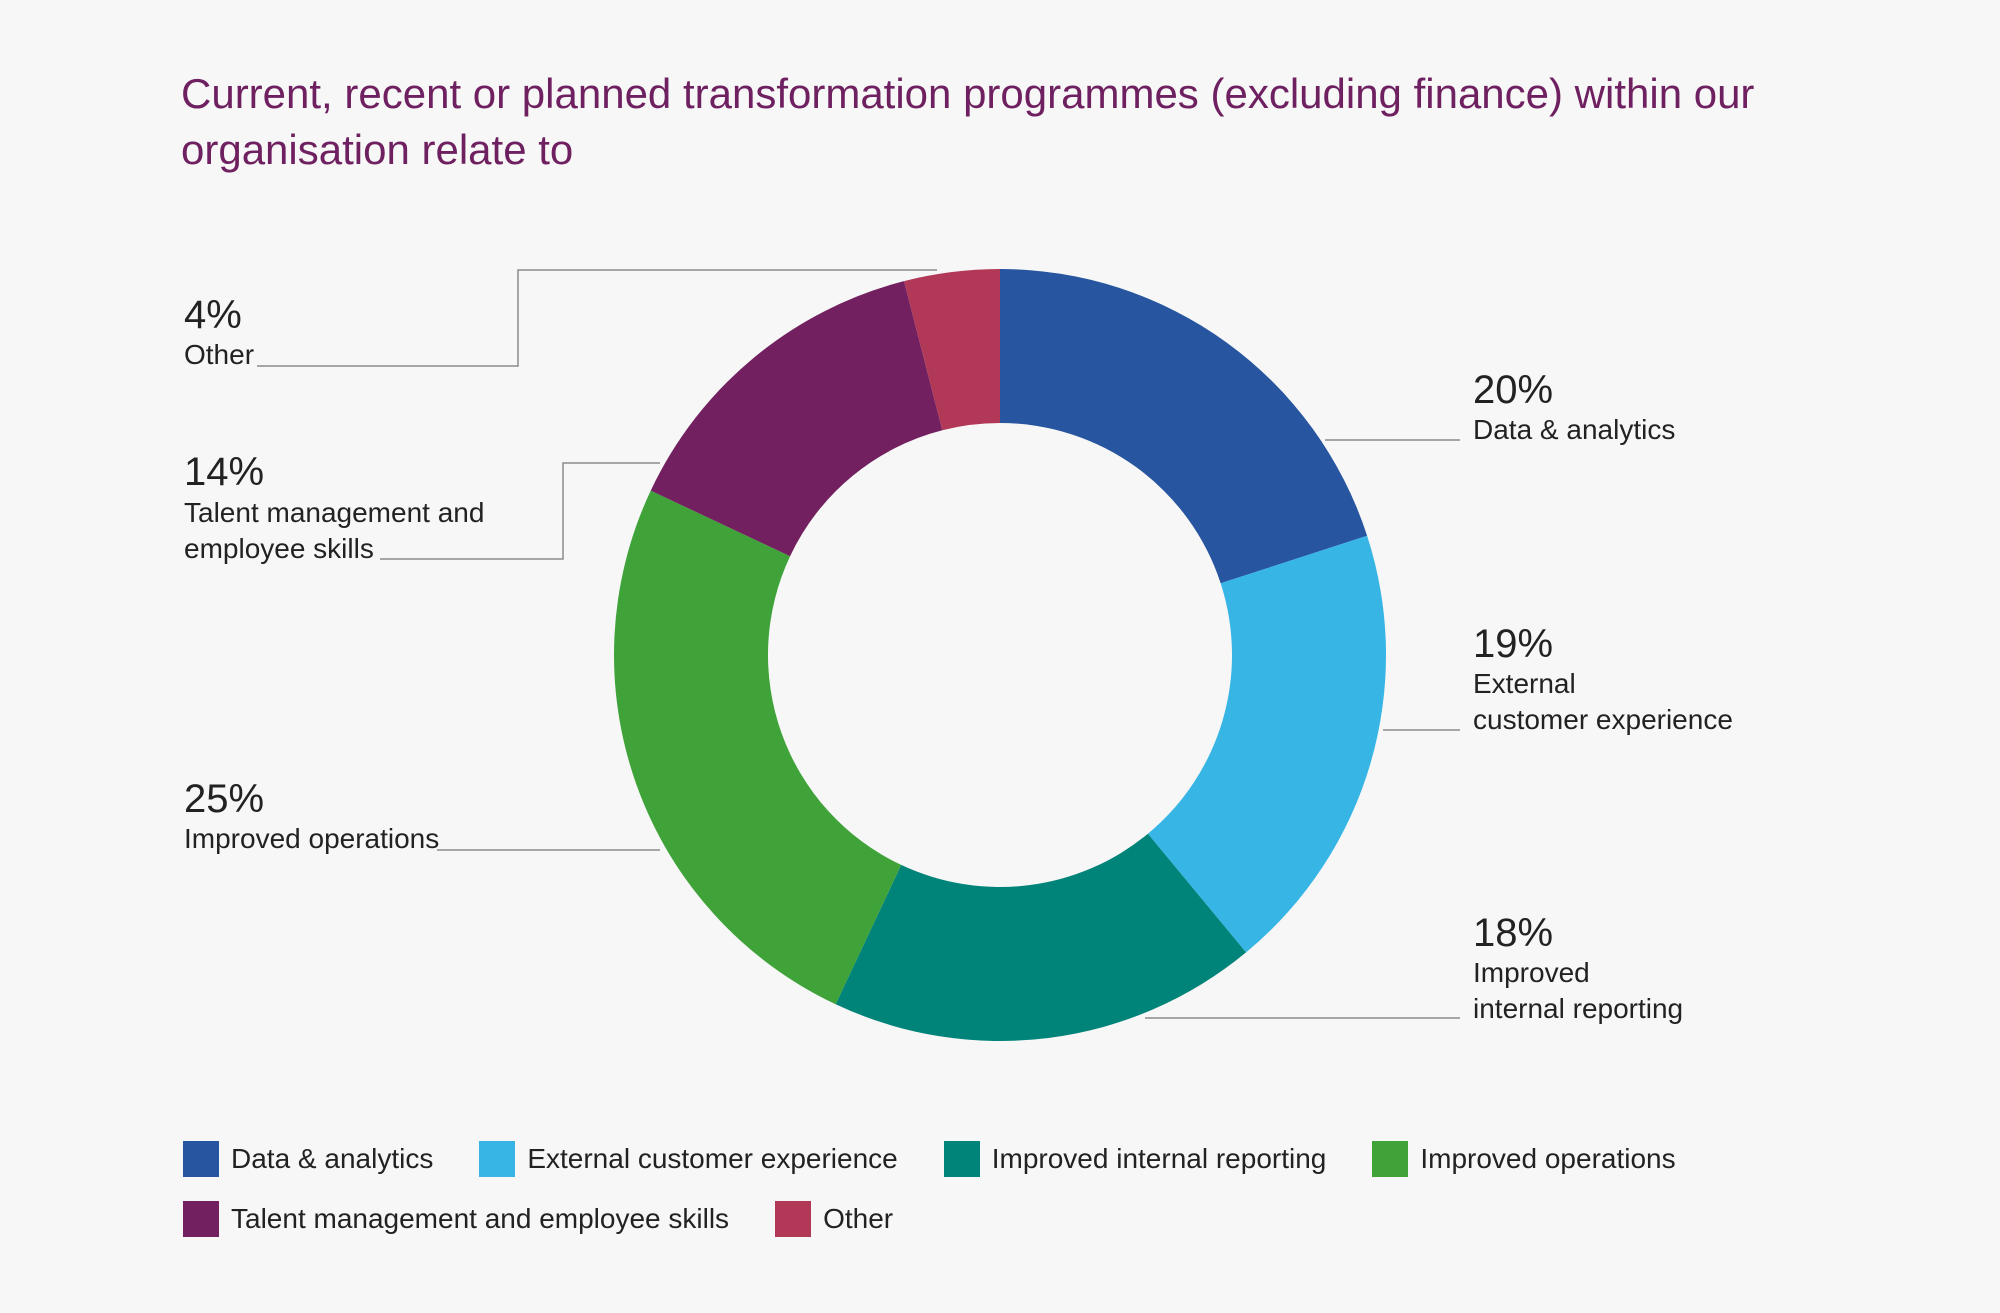 This screenshot has height=1313, width=2000. I want to click on donut-slice-improved-operations, so click(758, 747).